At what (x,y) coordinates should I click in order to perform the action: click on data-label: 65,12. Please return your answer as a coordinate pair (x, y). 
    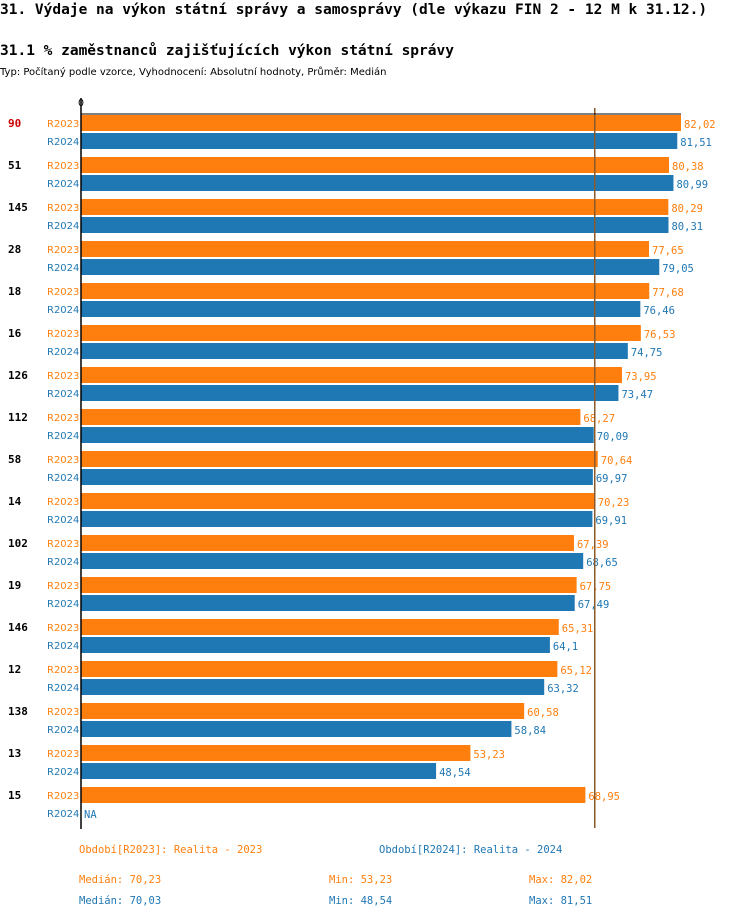
    Looking at the image, I should click on (576, 671).